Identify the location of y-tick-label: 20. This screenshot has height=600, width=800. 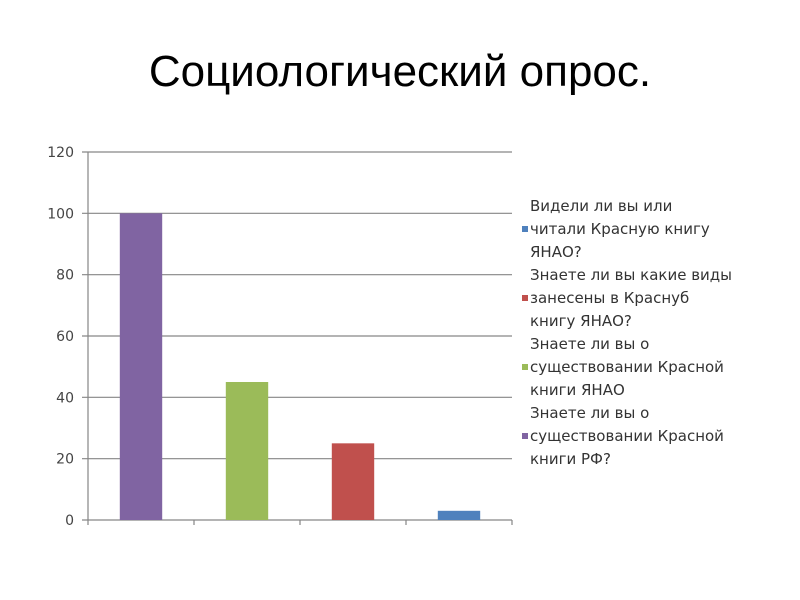
(65, 460).